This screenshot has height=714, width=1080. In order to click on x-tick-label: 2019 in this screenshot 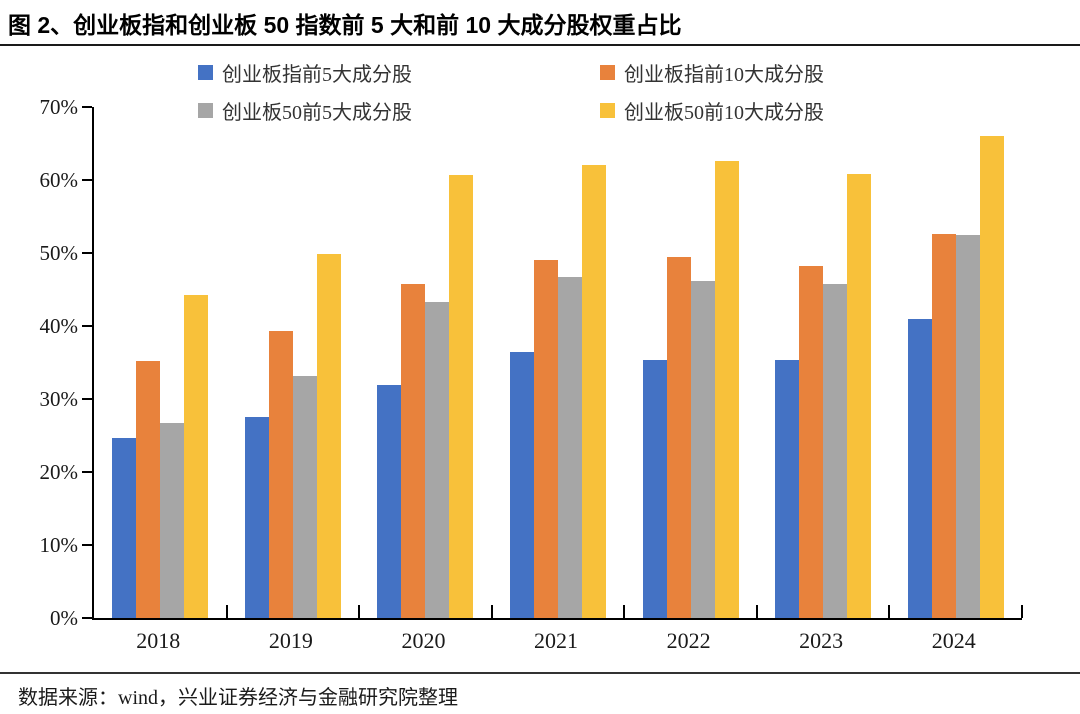, I will do `click(290, 640)`.